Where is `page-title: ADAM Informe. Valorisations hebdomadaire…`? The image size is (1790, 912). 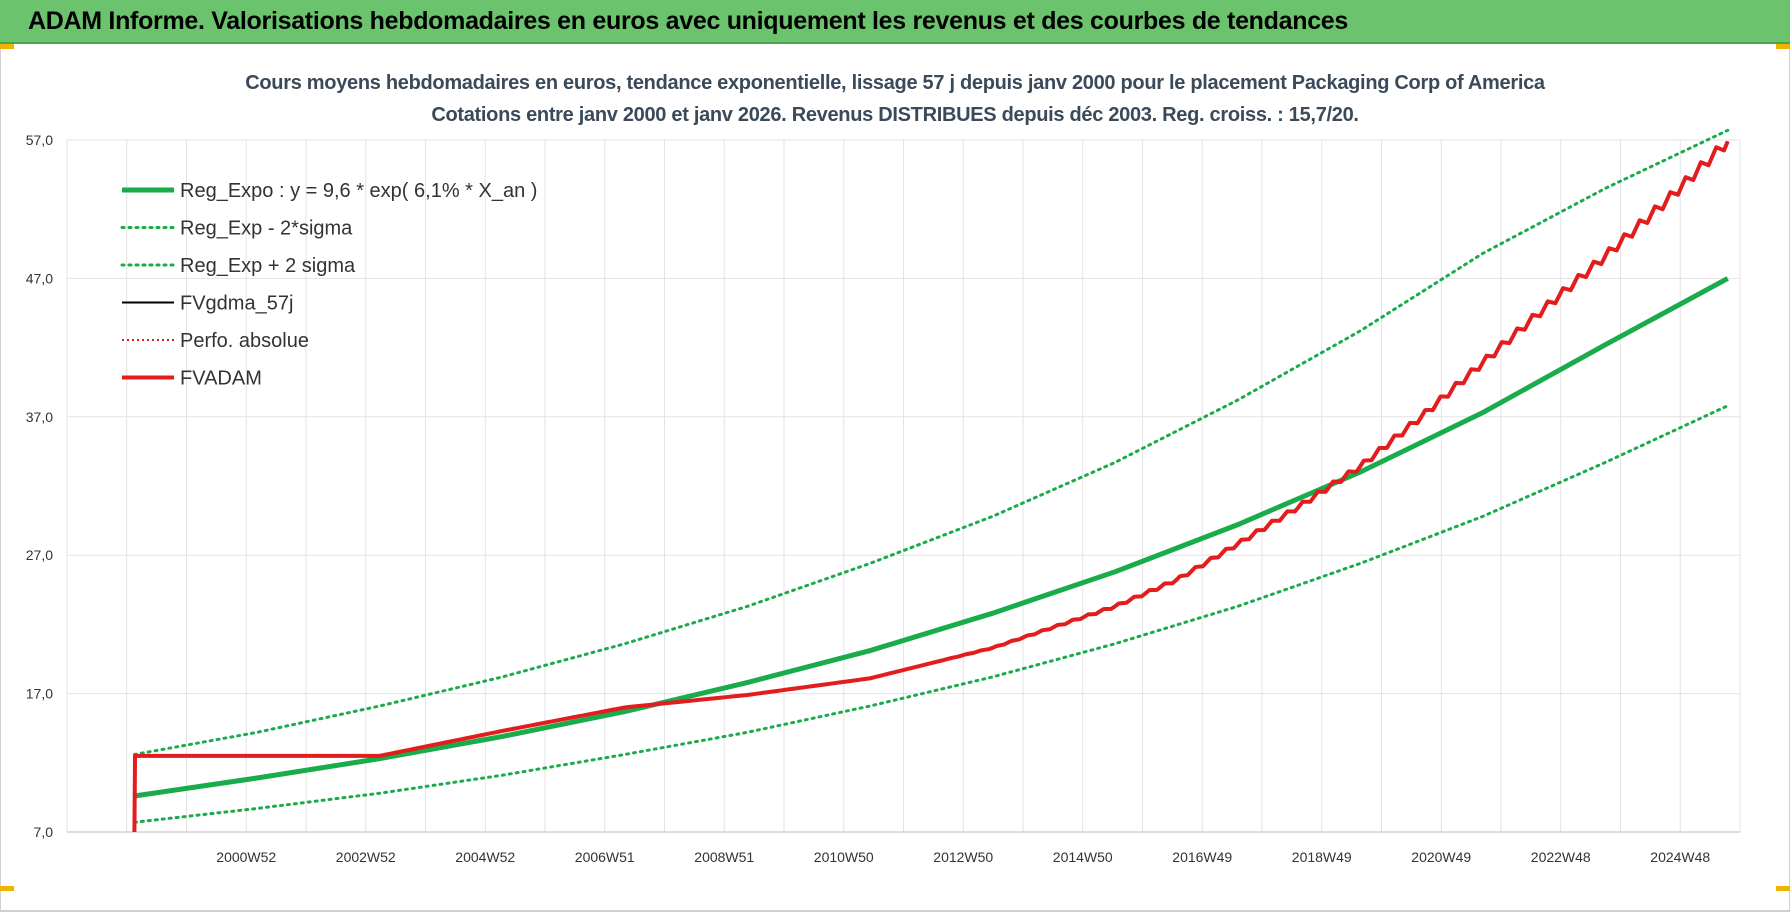
page-title: ADAM Informe. Valorisations hebdomadaire… is located at coordinates (688, 21).